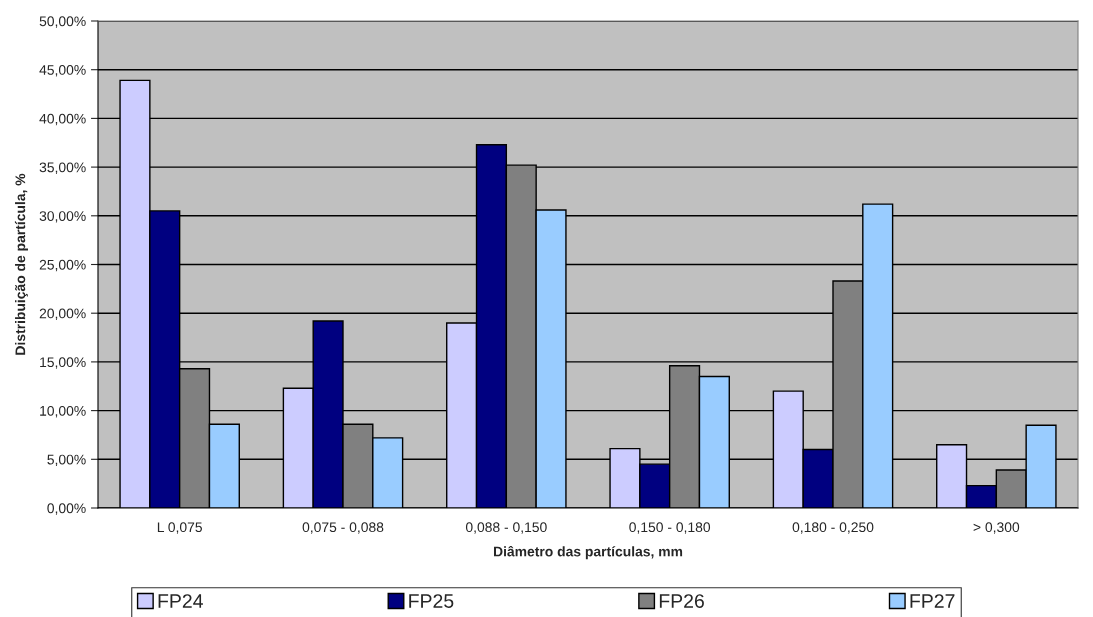 Image resolution: width=1093 pixels, height=617 pixels. Describe the element at coordinates (62, 71) in the screenshot. I see `y-tick-label: 45,00%` at that location.